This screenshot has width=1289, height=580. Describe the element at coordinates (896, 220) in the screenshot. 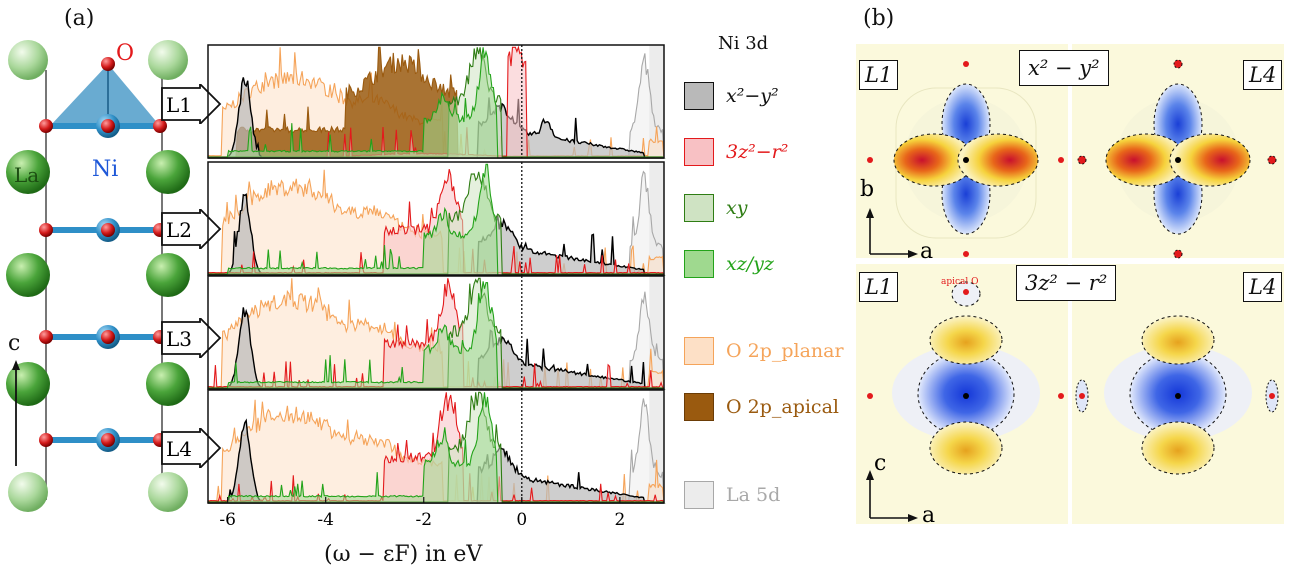

I see `axes-top: b a` at that location.